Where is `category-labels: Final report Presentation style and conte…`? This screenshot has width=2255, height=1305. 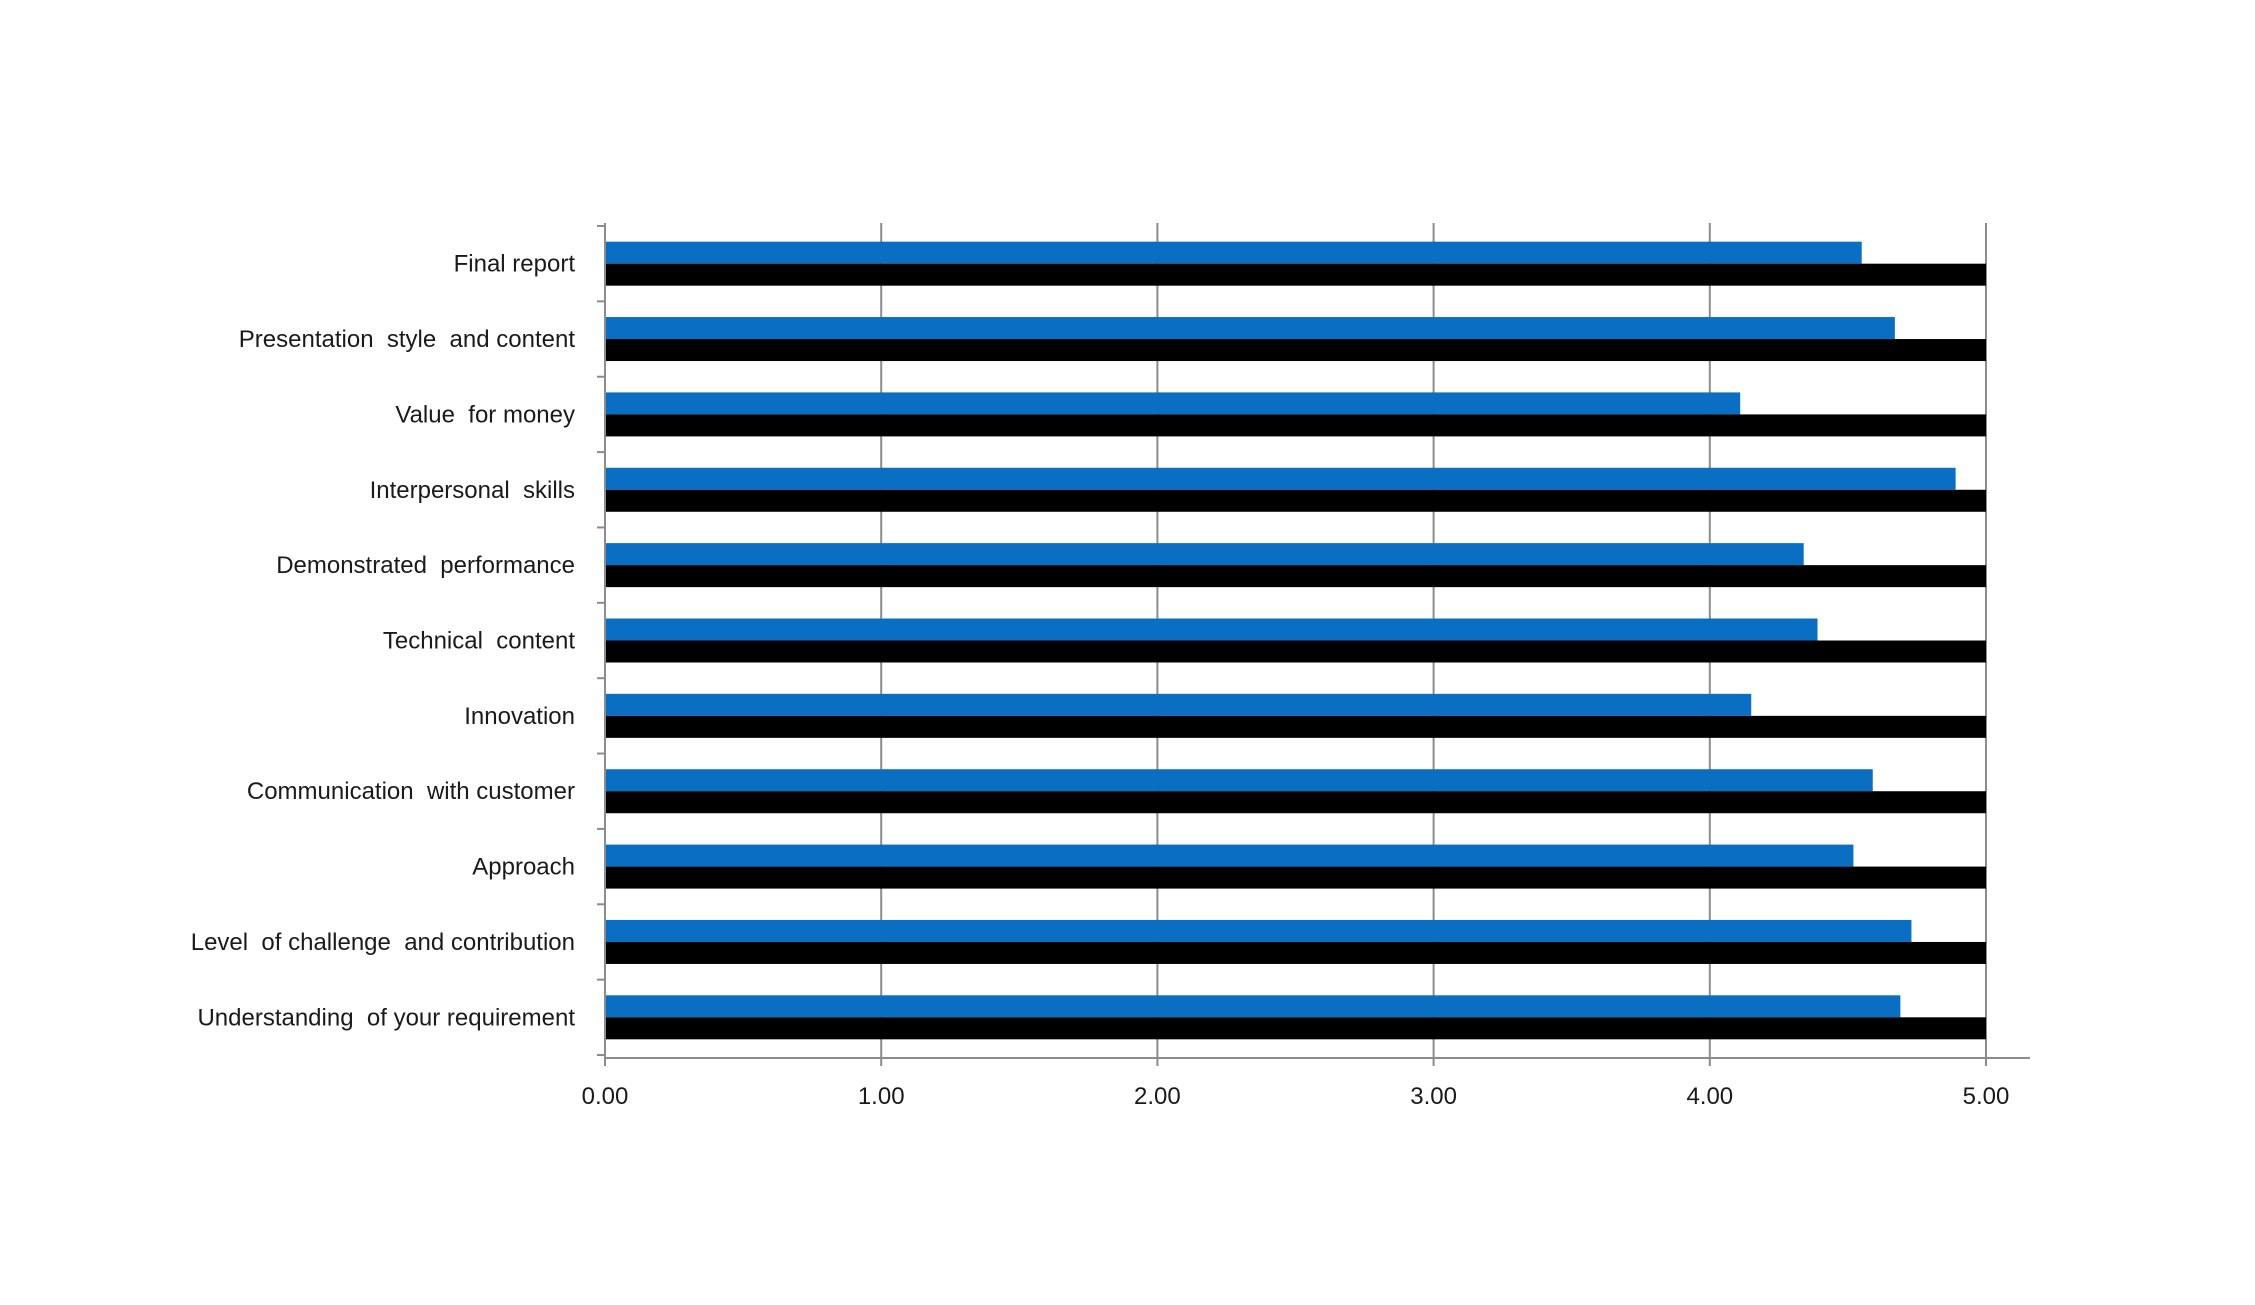
category-labels: Final report Presentation style and conte… is located at coordinates (383, 641).